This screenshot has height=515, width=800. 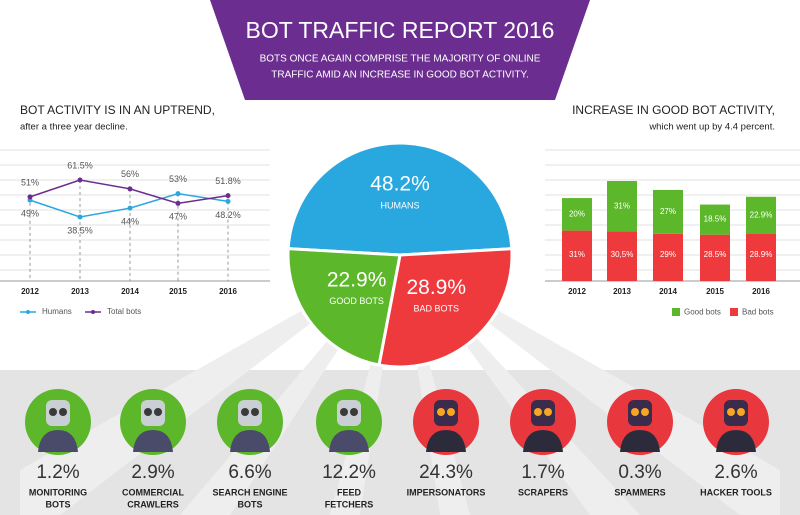 I want to click on data-label: 20%, so click(x=577, y=213).